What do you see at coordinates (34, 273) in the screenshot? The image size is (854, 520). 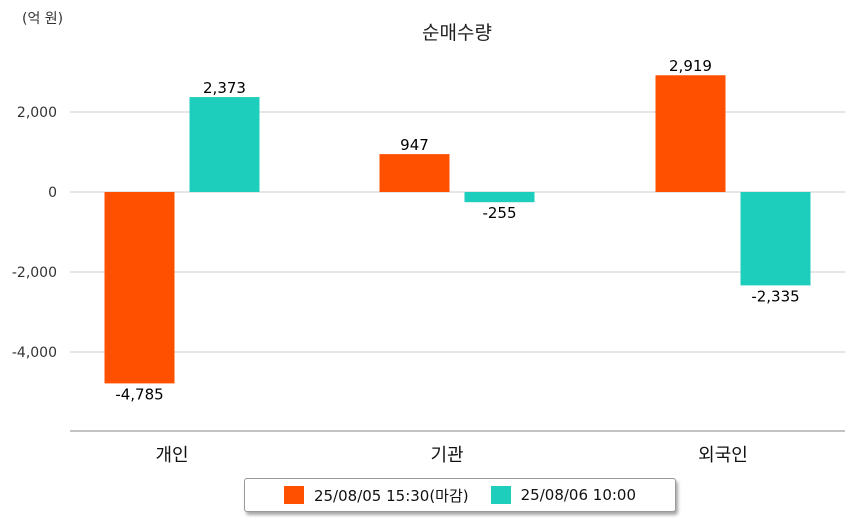 I see `y-tick-label: -2,000` at bounding box center [34, 273].